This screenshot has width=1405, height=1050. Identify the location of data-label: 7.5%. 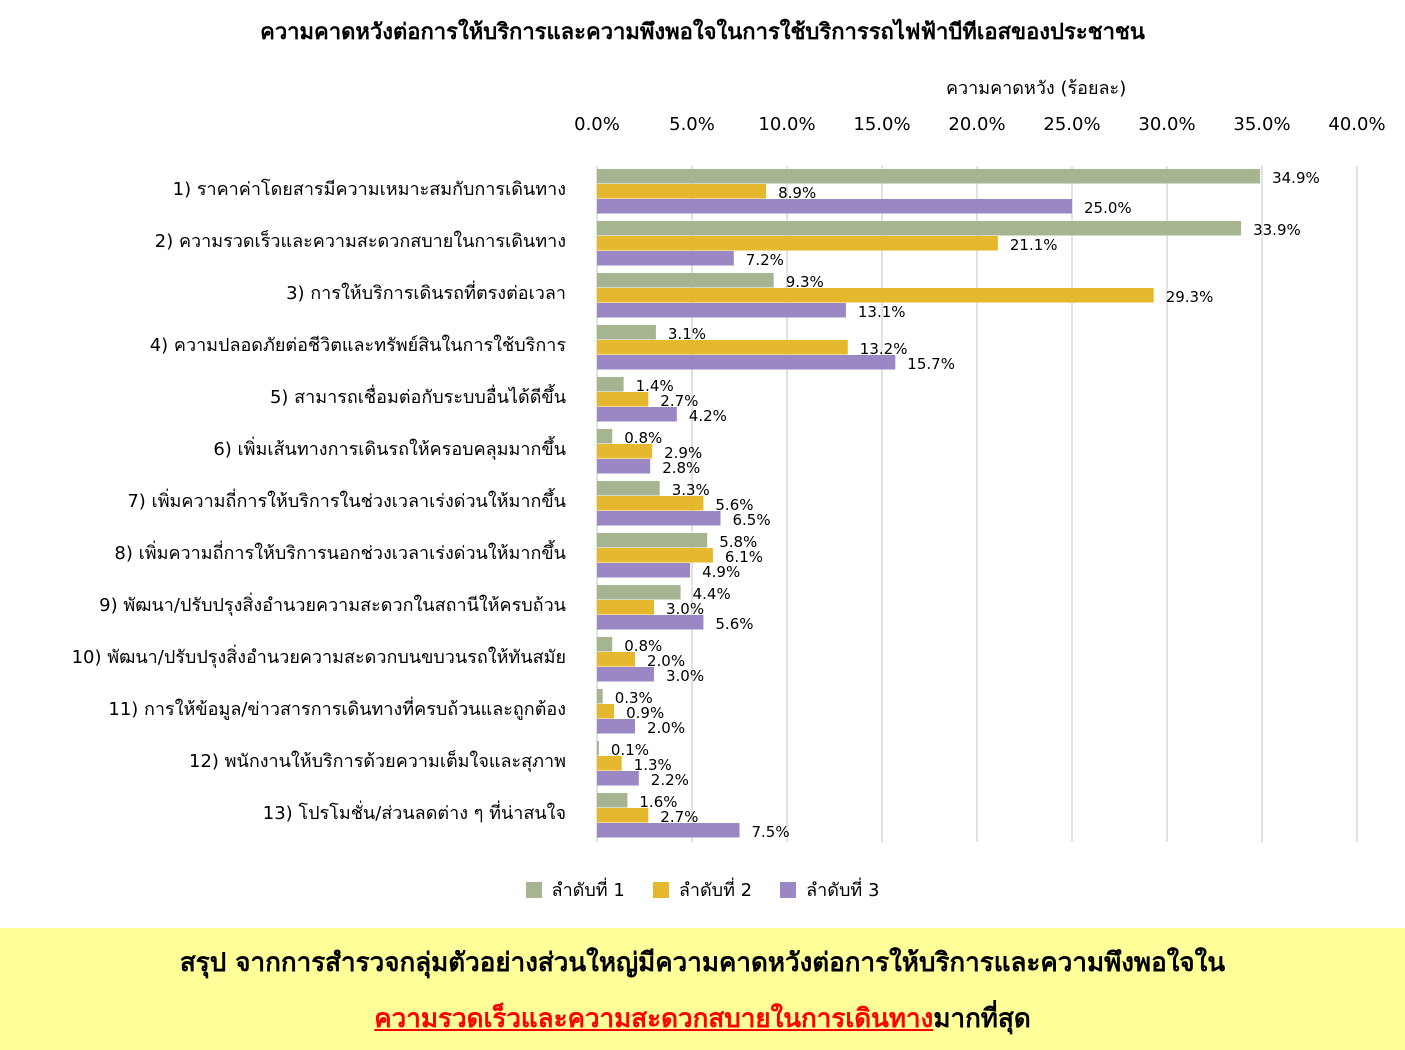
(771, 832).